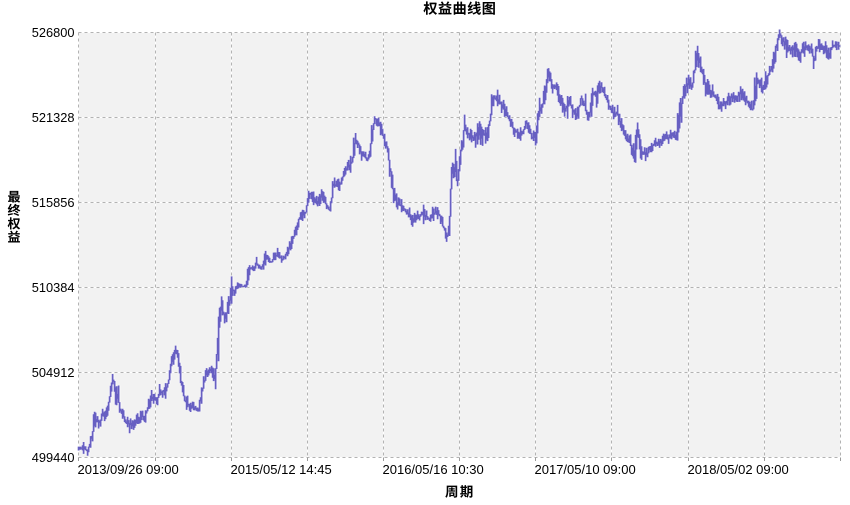  I want to click on svg-text: 2015/05/12 14:45, so click(281, 469).